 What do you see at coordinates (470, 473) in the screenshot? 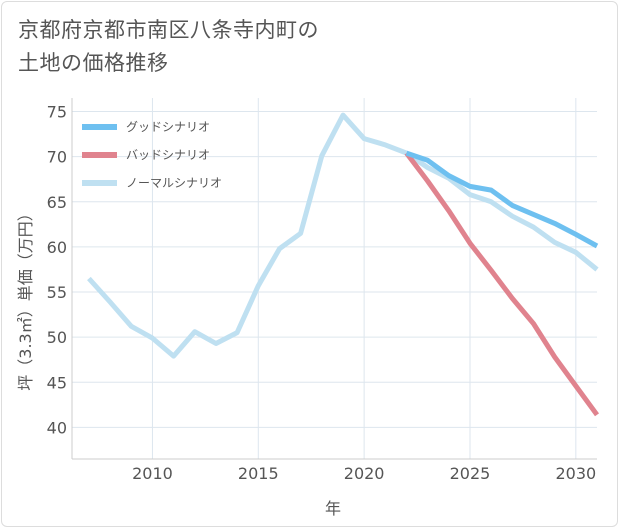
I see `x-tick-label: 2025` at bounding box center [470, 473].